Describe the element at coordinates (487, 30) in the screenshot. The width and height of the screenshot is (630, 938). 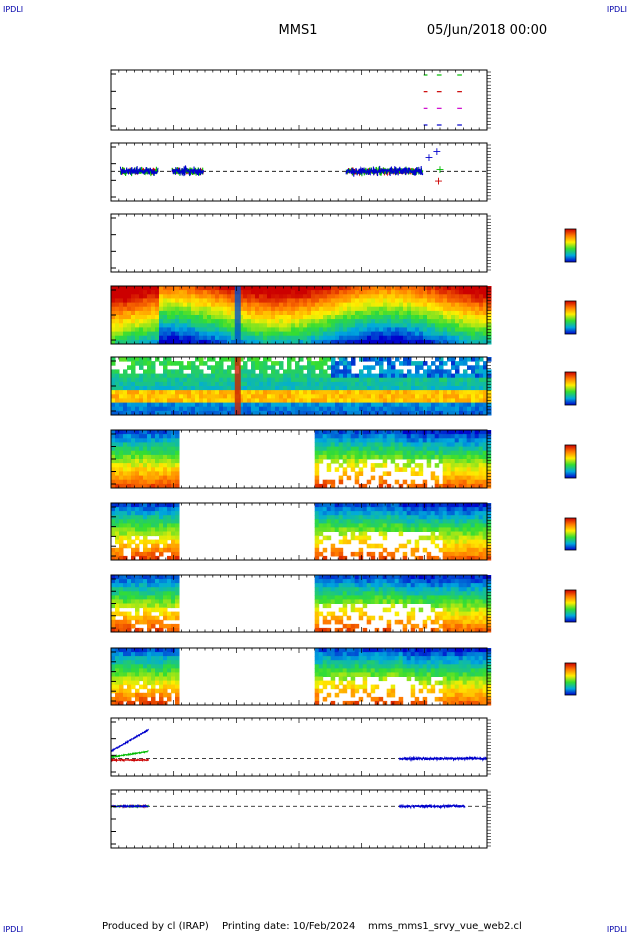
I see `header-datetime: 05/Jun/2018 00:00` at that location.